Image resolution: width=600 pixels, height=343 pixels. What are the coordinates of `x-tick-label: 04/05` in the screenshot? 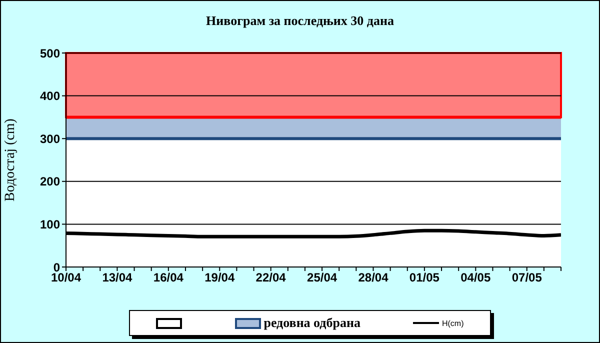 It's located at (475, 277).